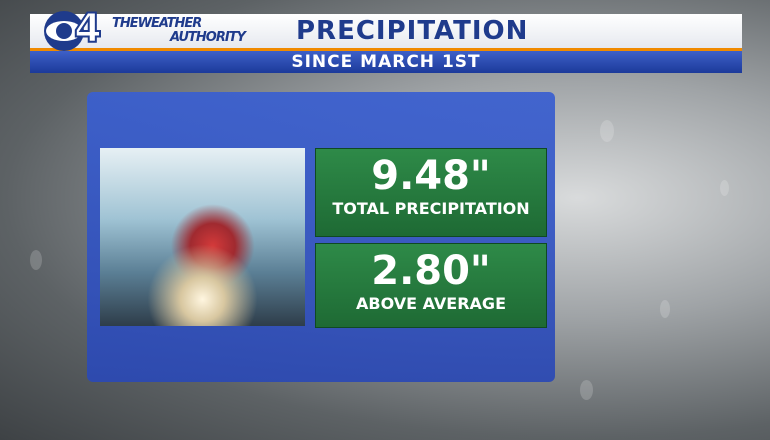 The height and width of the screenshot is (440, 770). What do you see at coordinates (431, 176) in the screenshot?
I see `stat-value: 9.48"` at bounding box center [431, 176].